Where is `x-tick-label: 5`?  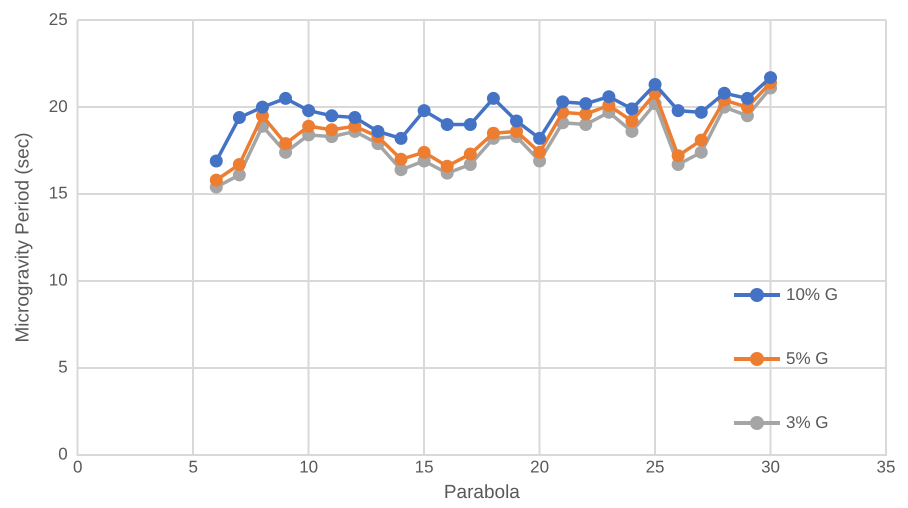
x-tick-label: 5 is located at coordinates (193, 467).